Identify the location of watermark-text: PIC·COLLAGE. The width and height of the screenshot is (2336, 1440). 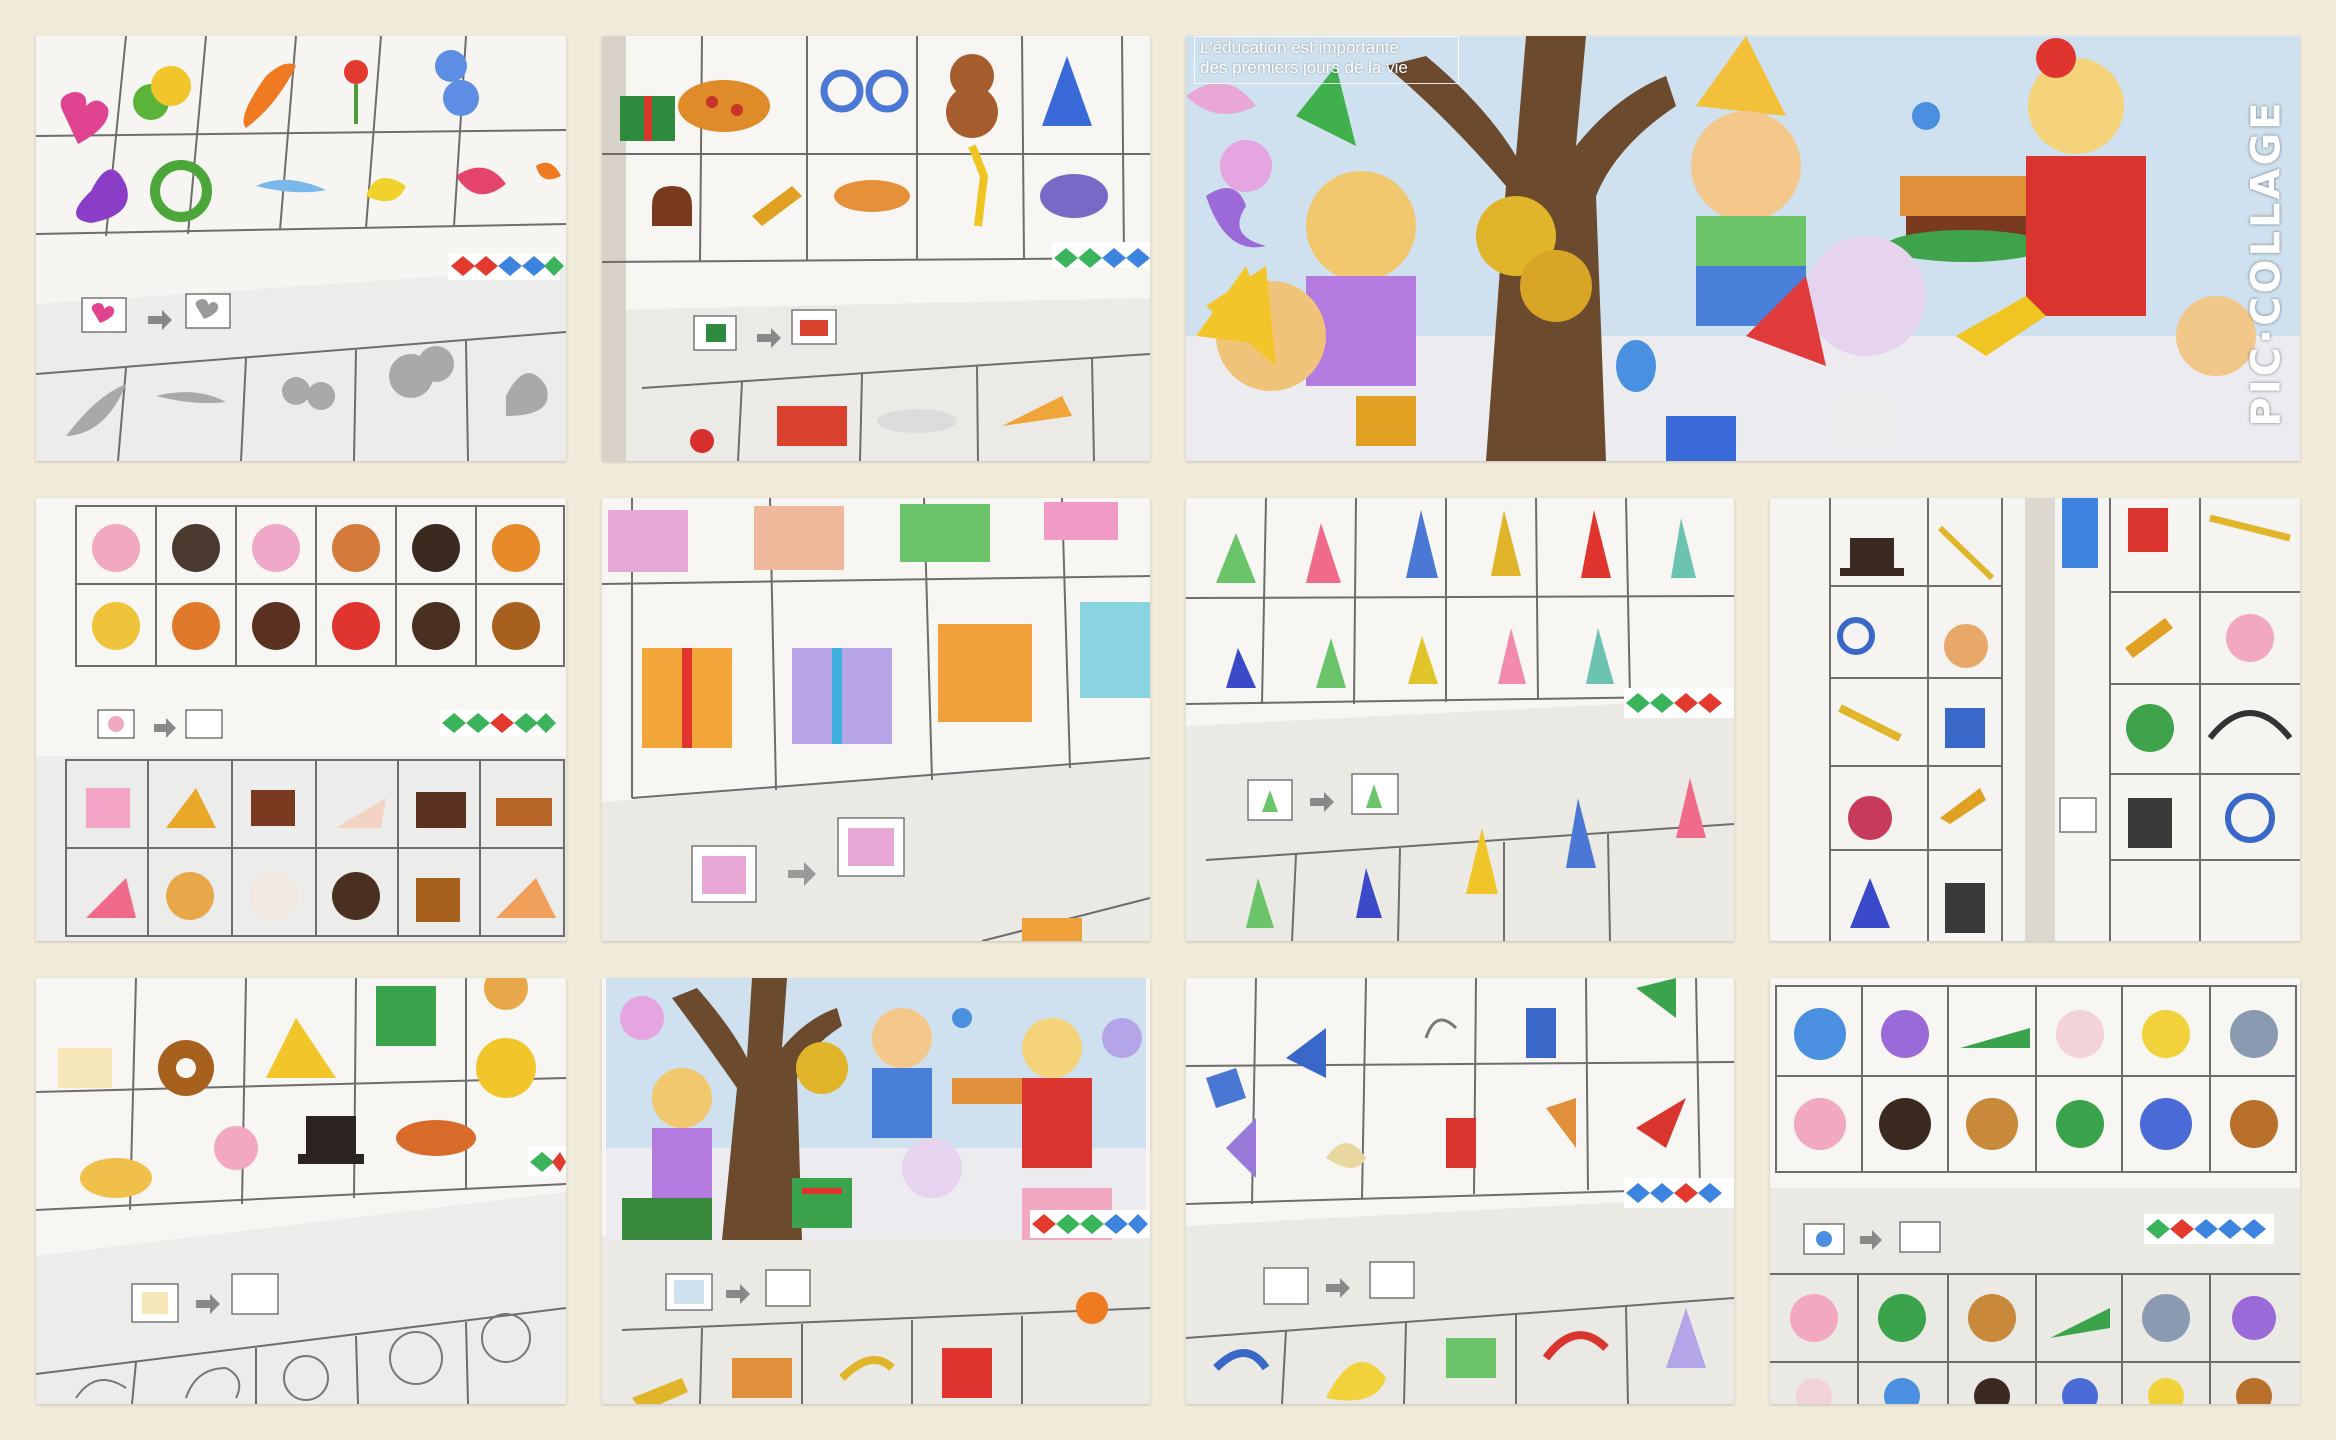
(2267, 263).